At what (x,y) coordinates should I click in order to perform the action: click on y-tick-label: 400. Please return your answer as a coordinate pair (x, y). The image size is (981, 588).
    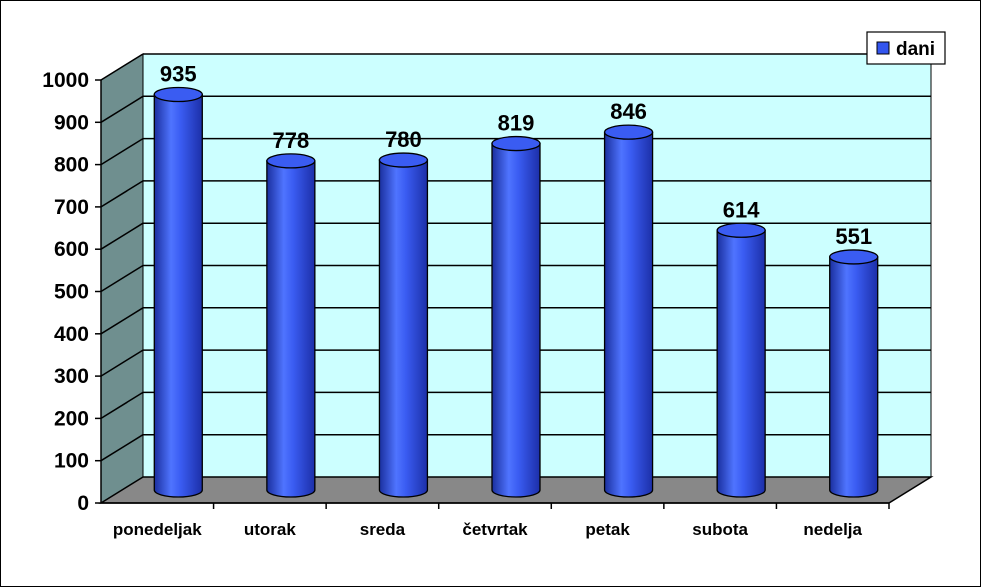
    Looking at the image, I should click on (71, 334).